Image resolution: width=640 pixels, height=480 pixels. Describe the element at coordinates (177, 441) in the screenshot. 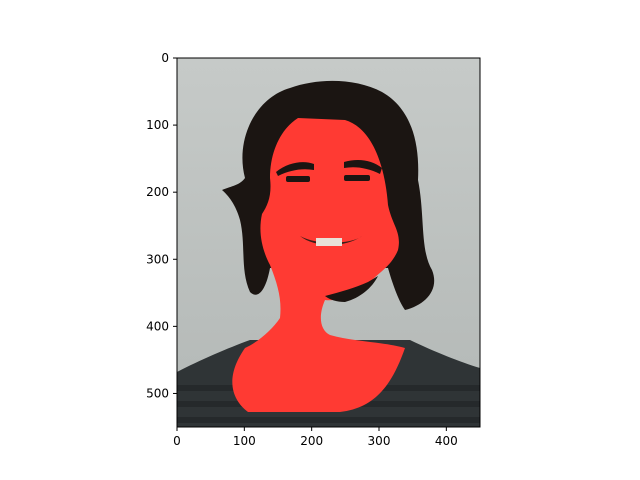

I see `x-tick-label: 0` at that location.